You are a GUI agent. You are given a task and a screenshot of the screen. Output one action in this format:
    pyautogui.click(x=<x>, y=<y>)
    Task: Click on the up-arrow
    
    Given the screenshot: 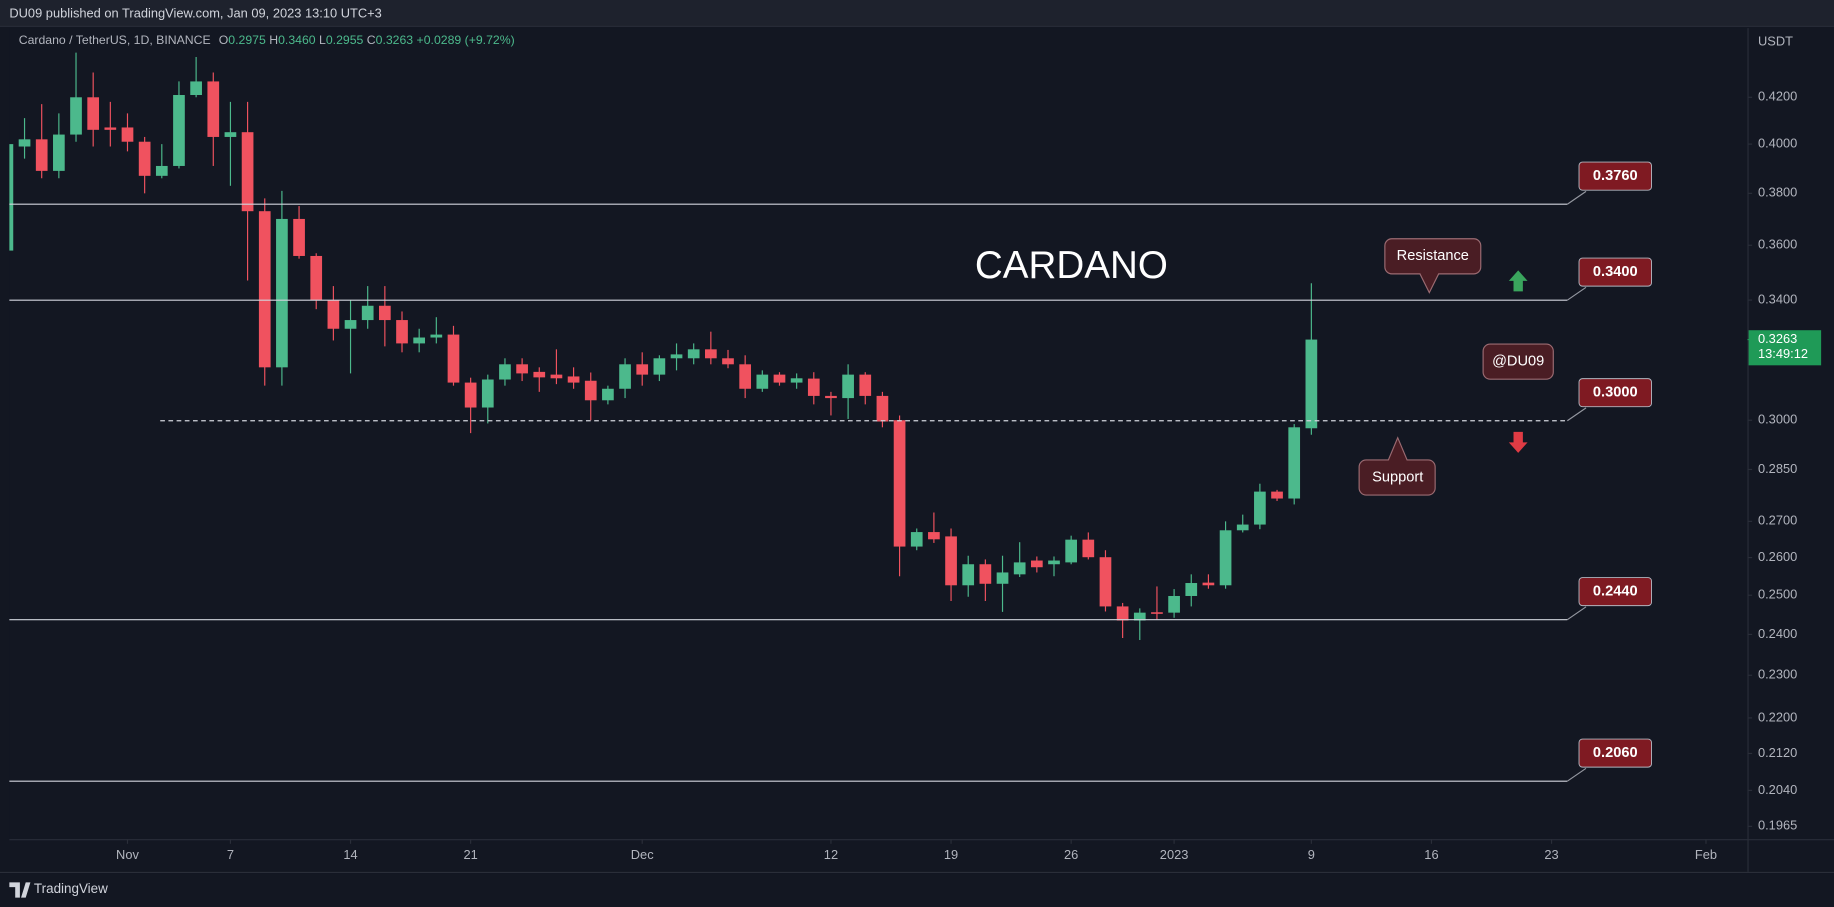 What is the action you would take?
    pyautogui.click(x=1518, y=281)
    